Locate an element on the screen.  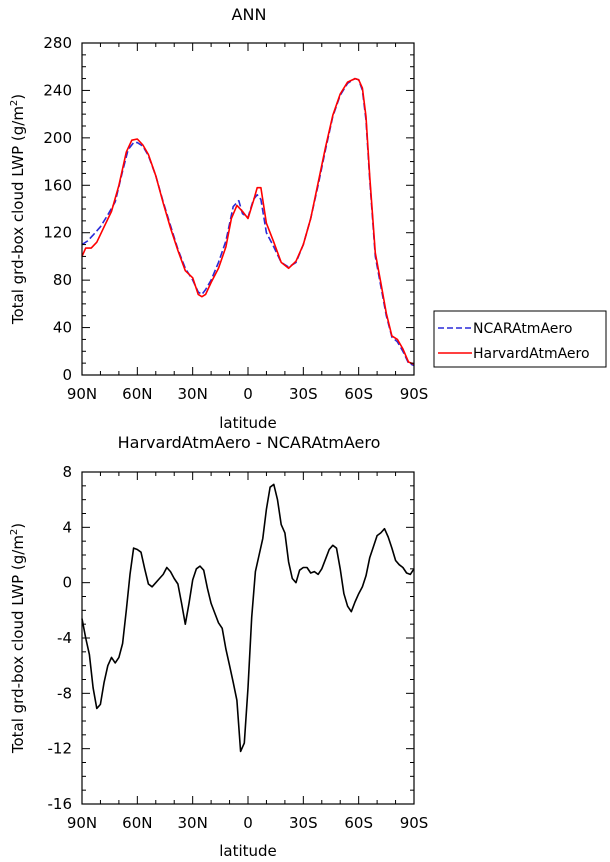
x-axis-label-top: latitude is located at coordinates (248, 423).